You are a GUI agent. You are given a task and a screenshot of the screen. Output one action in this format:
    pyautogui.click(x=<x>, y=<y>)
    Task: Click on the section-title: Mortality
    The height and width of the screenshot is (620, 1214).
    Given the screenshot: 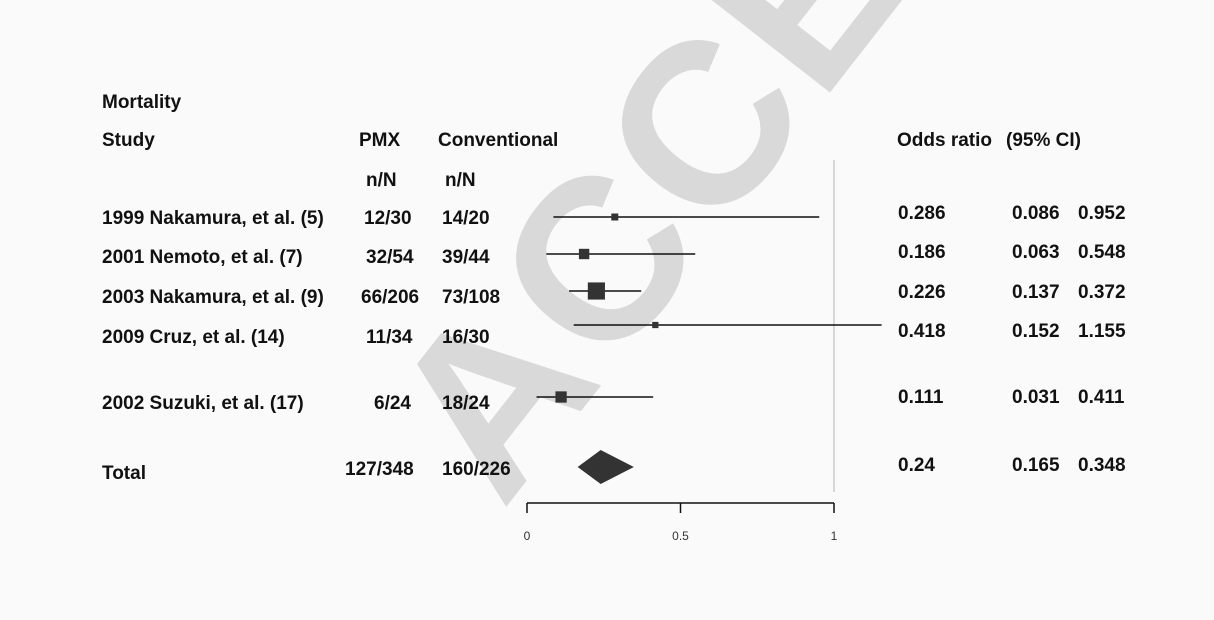 What is the action you would take?
    pyautogui.click(x=142, y=102)
    